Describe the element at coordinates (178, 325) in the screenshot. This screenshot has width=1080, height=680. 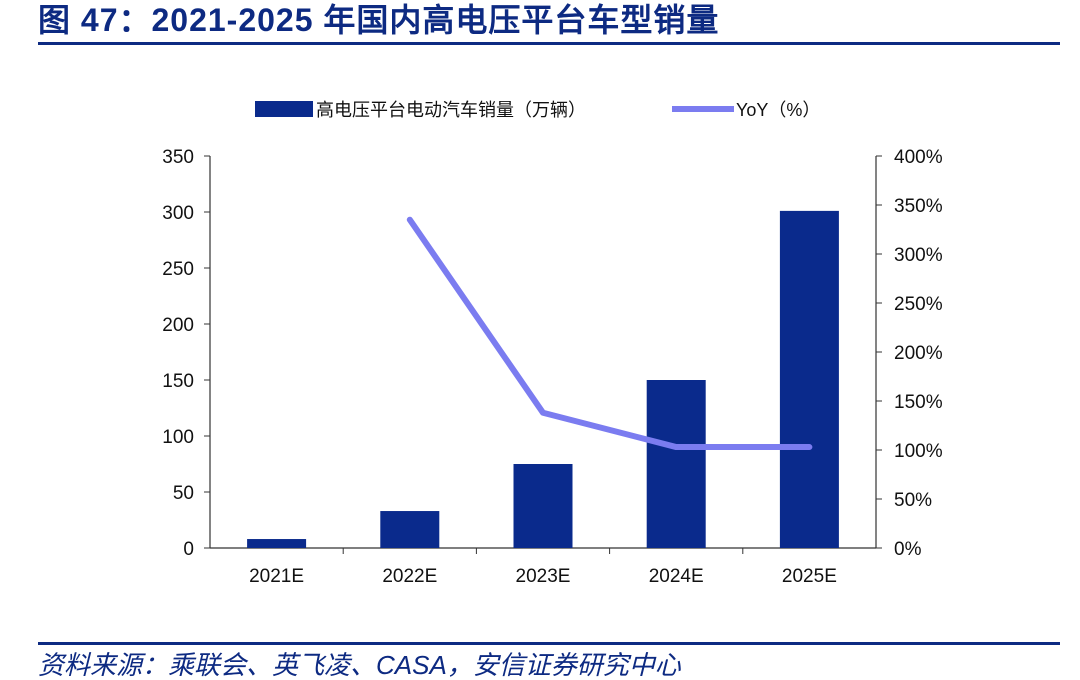
I see `left-tick-label: 200` at that location.